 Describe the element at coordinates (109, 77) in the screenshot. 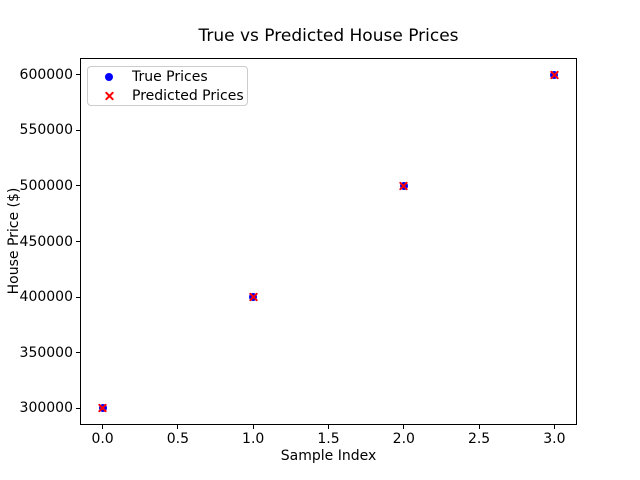

I see `circle-marker-icon` at that location.